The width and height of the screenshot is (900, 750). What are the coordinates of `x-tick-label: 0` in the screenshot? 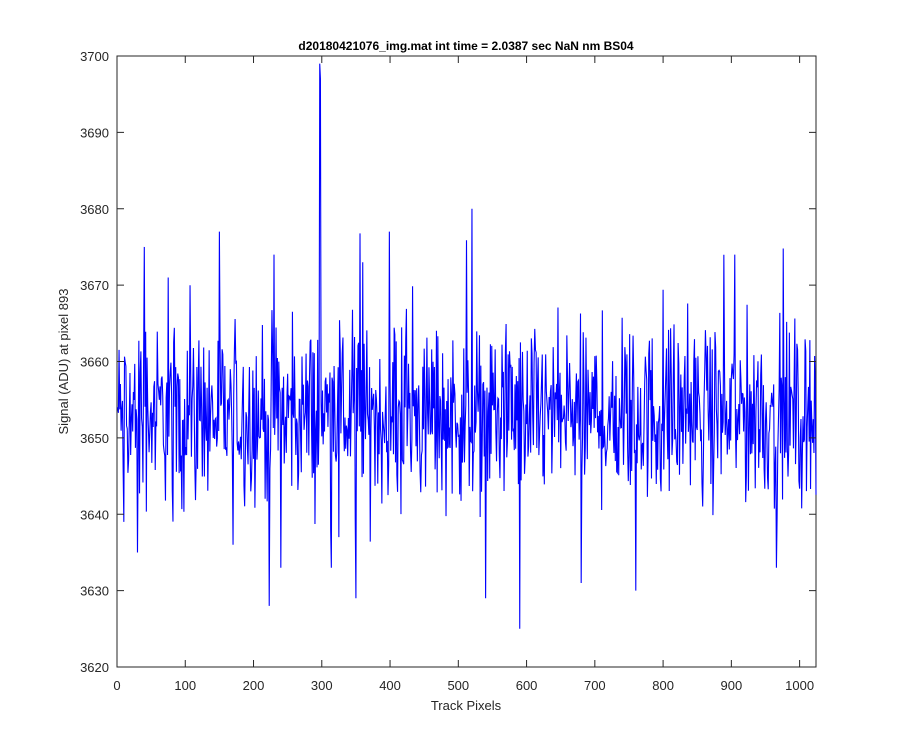 It's located at (116, 685).